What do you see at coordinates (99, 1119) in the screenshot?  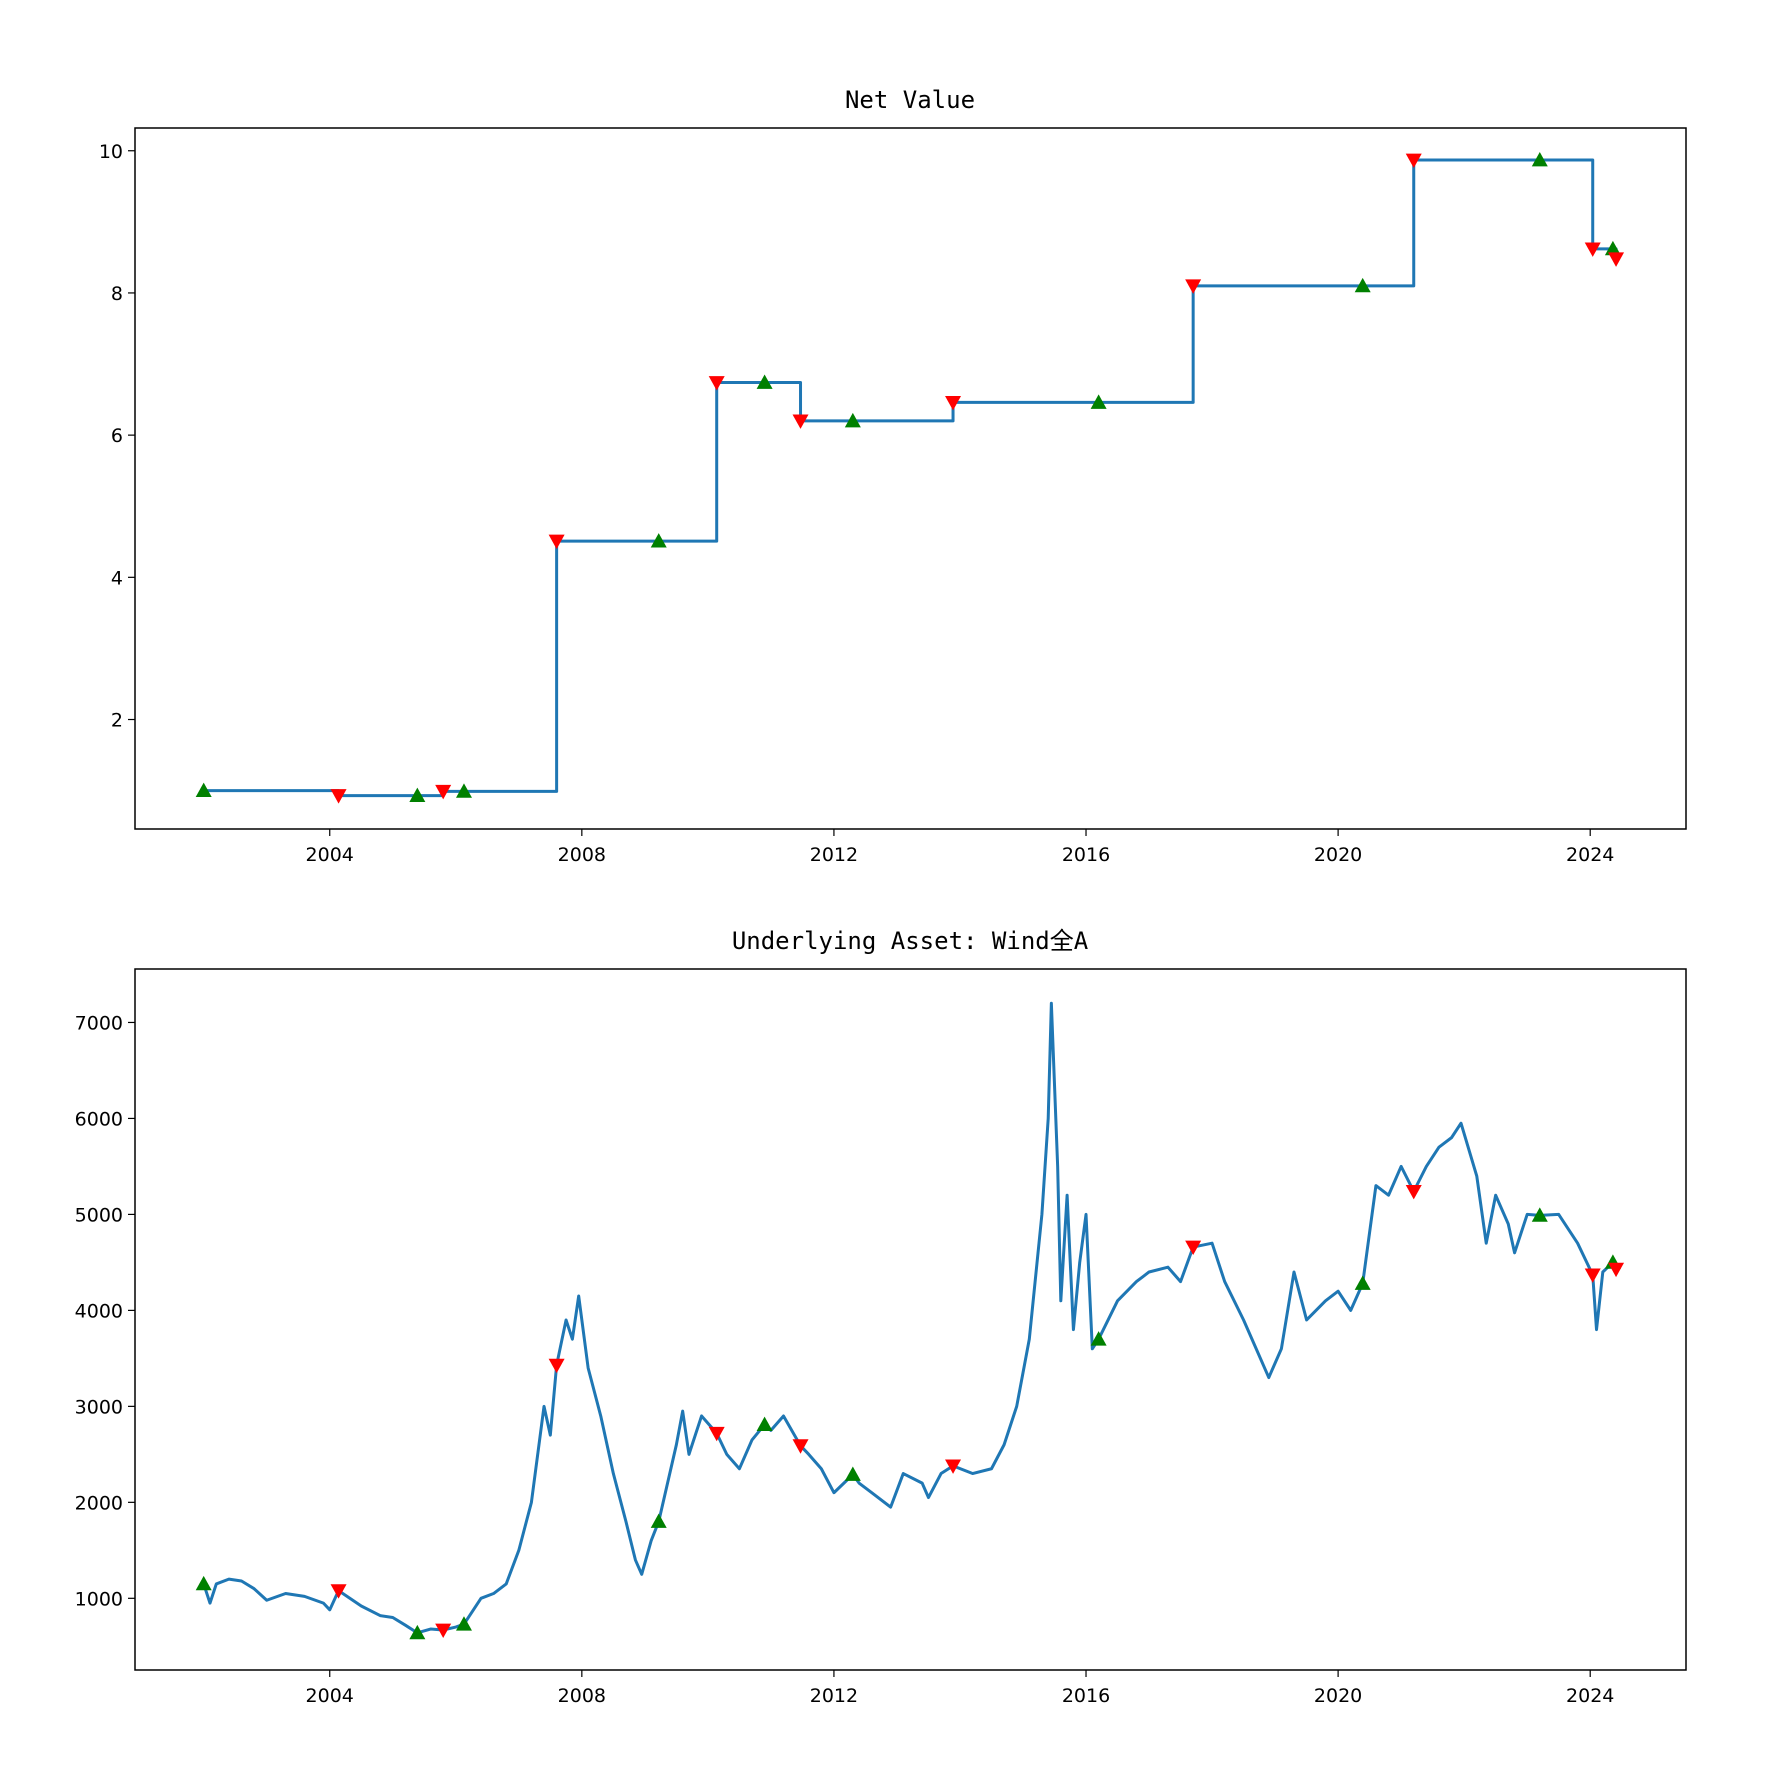 I see `y-tick-label: 6000` at bounding box center [99, 1119].